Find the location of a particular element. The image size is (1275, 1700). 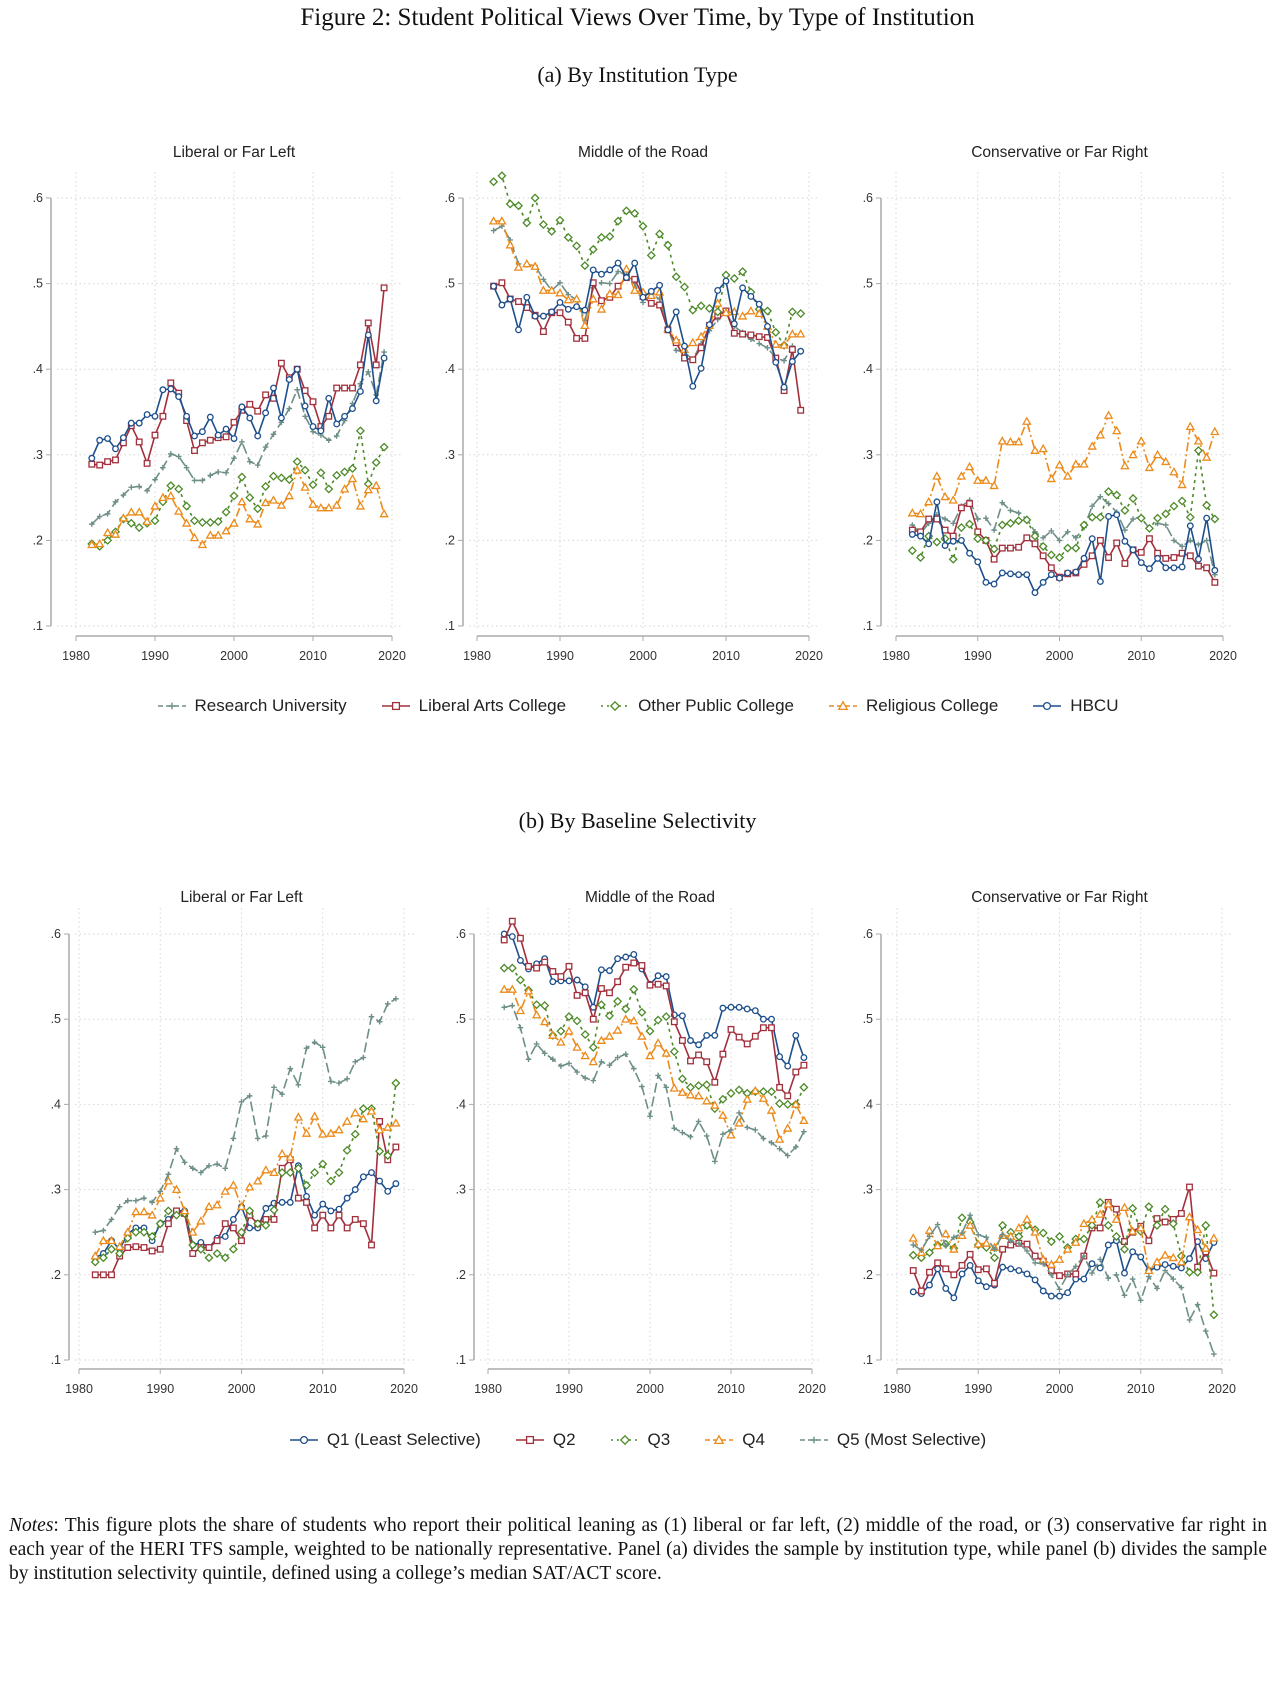

x-tick-label: 2020 is located at coordinates (1222, 1389).